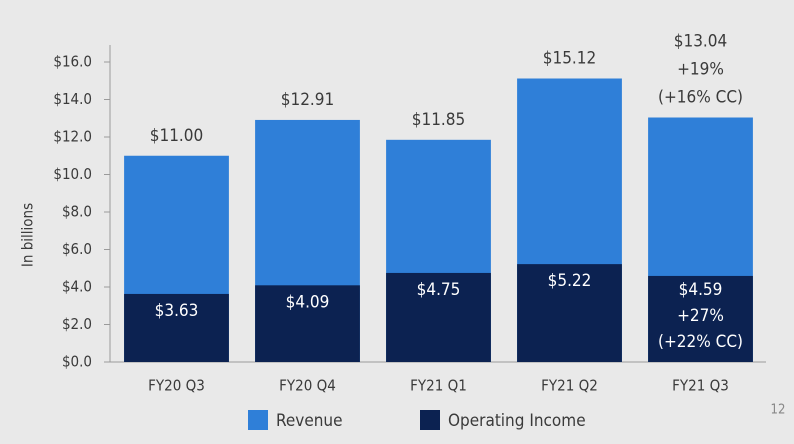 This screenshot has width=794, height=444. I want to click on value-label: $11.00, so click(177, 136).